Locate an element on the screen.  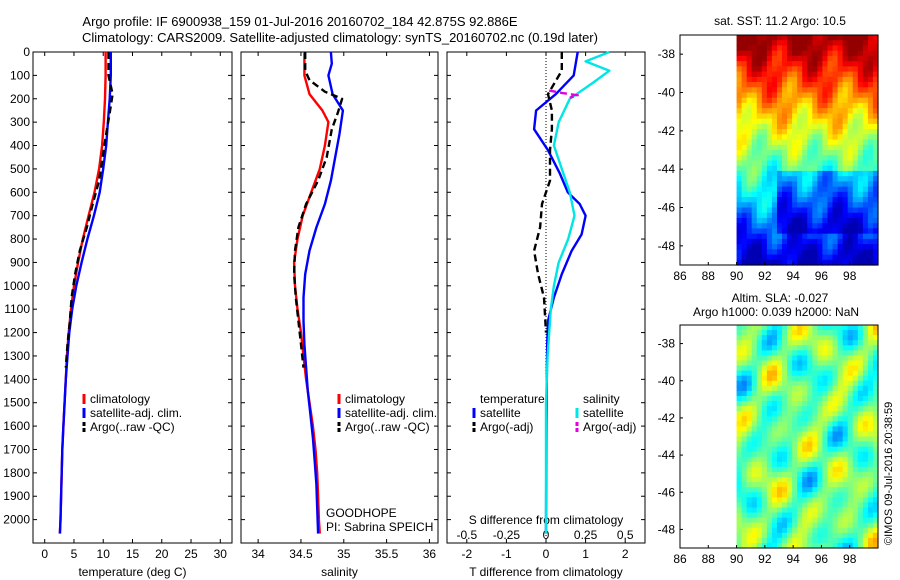
x-tick-label: 30 is located at coordinates (221, 554).